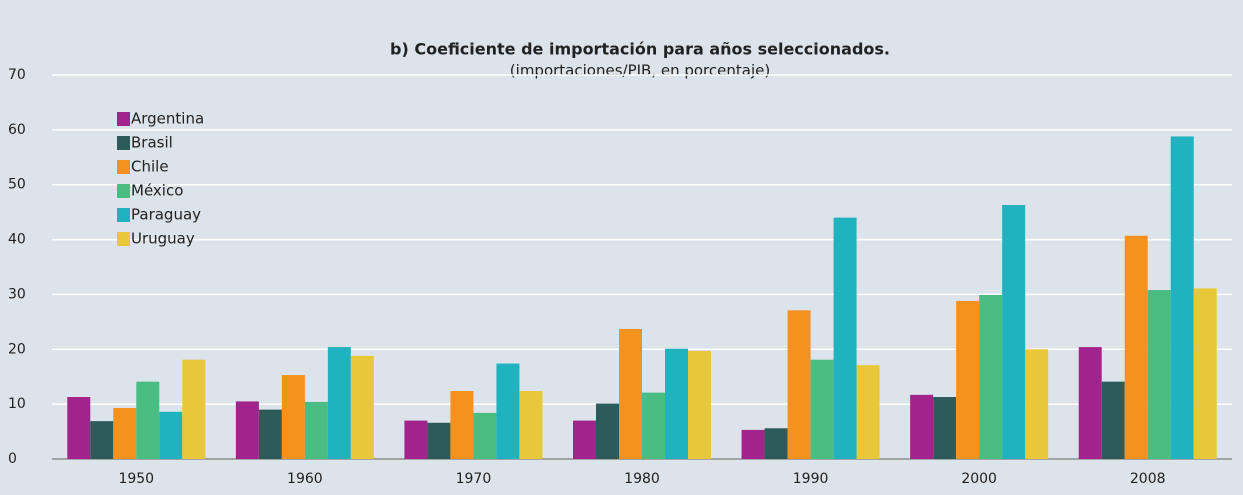 This screenshot has width=1243, height=495. What do you see at coordinates (150, 167) in the screenshot?
I see `legend-label: Chile` at bounding box center [150, 167].